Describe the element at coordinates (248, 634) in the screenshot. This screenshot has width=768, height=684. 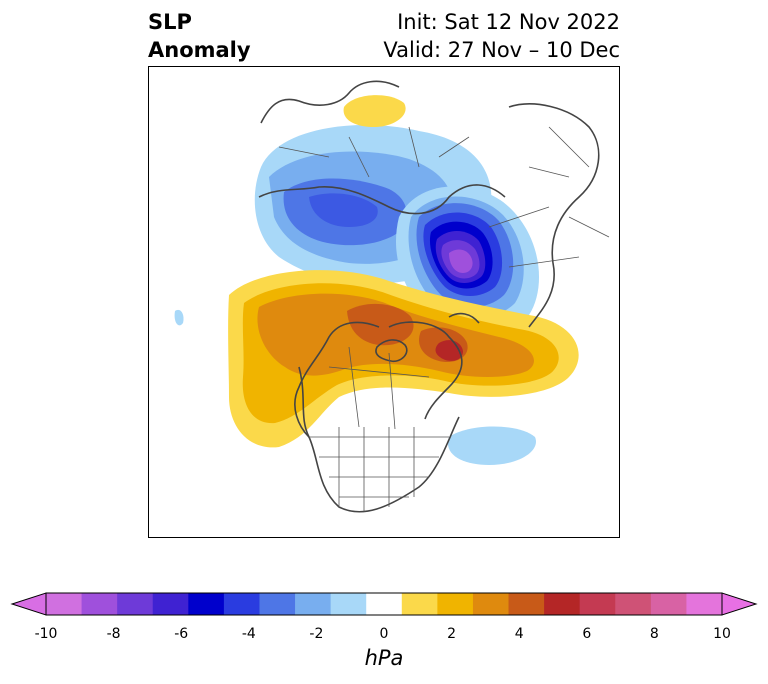
I see `colorbar-tick-label: -4` at that location.